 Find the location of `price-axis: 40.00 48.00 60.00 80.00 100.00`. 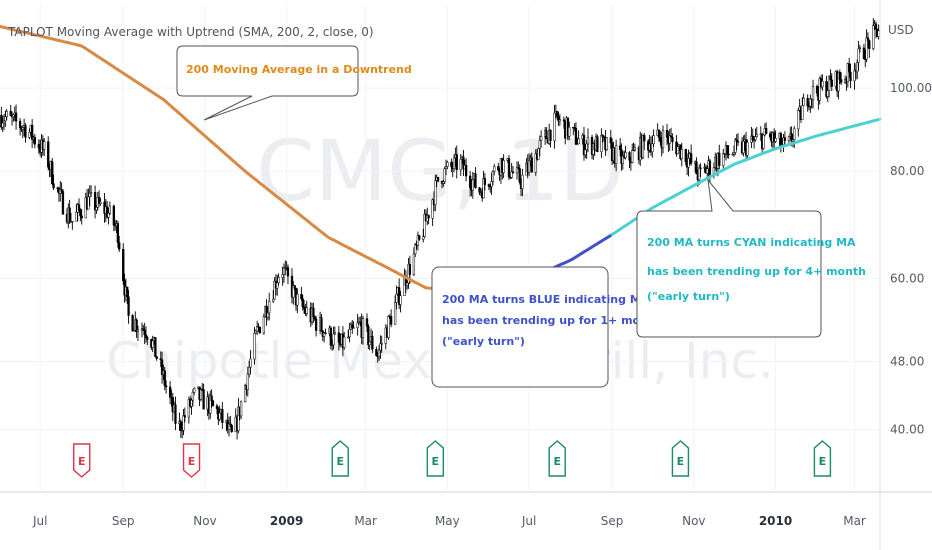

price-axis: 40.00 48.00 60.00 80.00 100.00 is located at coordinates (911, 258).